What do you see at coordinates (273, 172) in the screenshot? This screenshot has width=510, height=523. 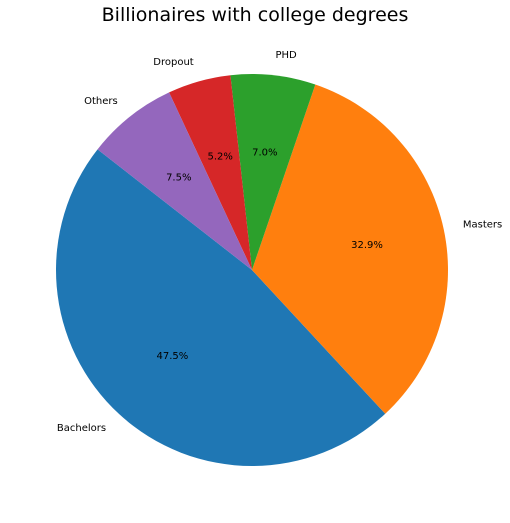 I see `pie-slice-phd` at bounding box center [273, 172].